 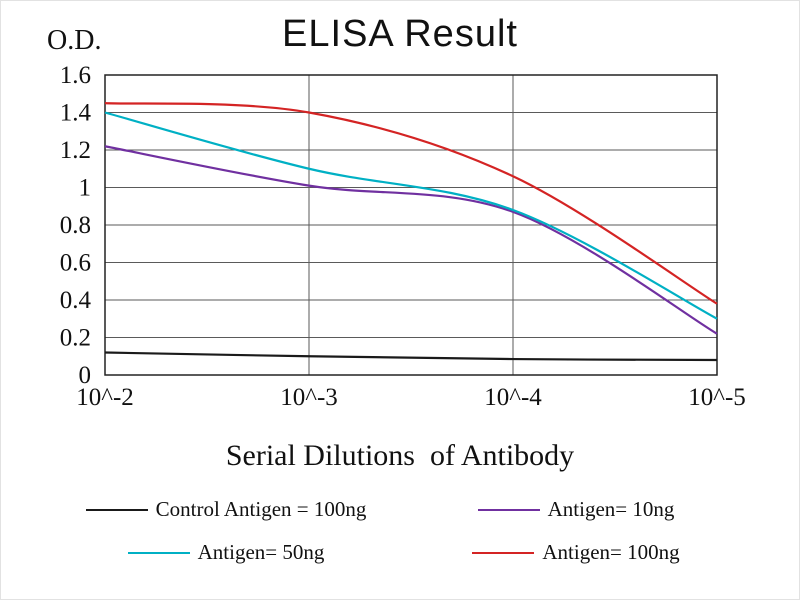 I want to click on y-tick-label: 0.8, so click(x=75, y=225).